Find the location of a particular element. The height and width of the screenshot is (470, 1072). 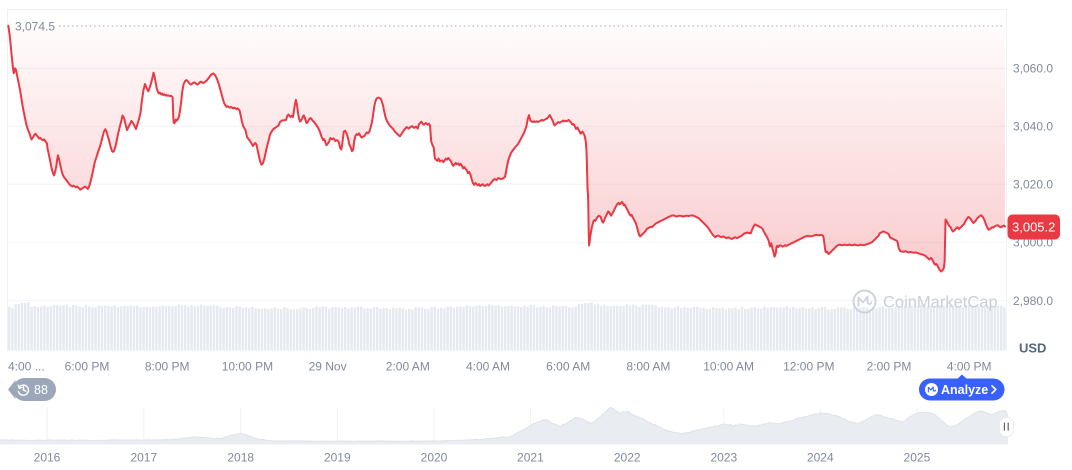

svg-text: 2:00 AM is located at coordinates (408, 367).